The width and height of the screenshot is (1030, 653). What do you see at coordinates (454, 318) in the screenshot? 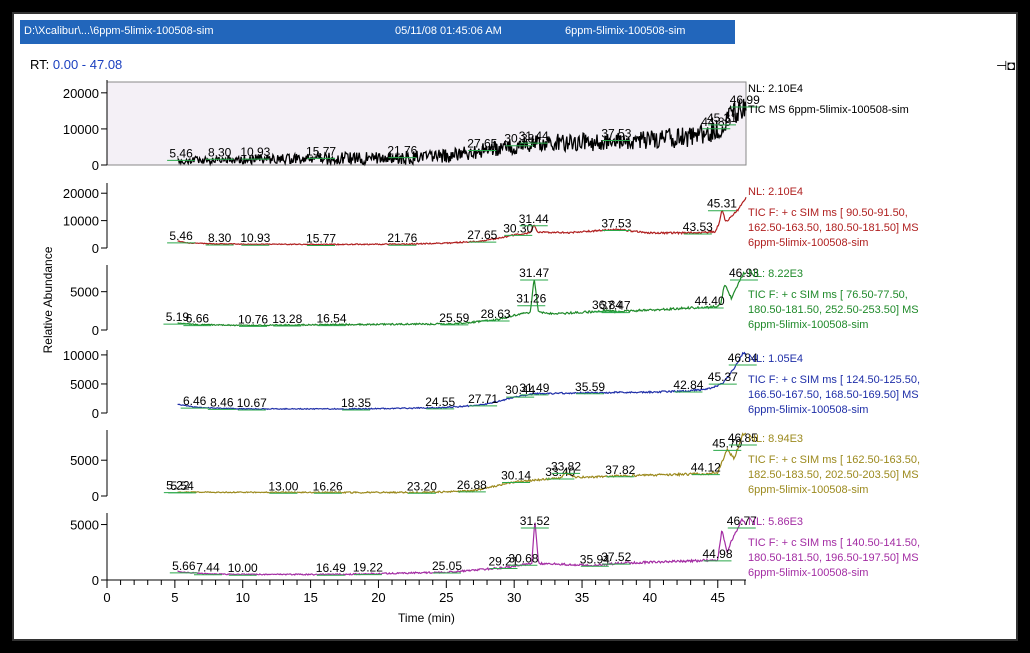
I see `peak-label-2-5: 25.59` at bounding box center [454, 318].